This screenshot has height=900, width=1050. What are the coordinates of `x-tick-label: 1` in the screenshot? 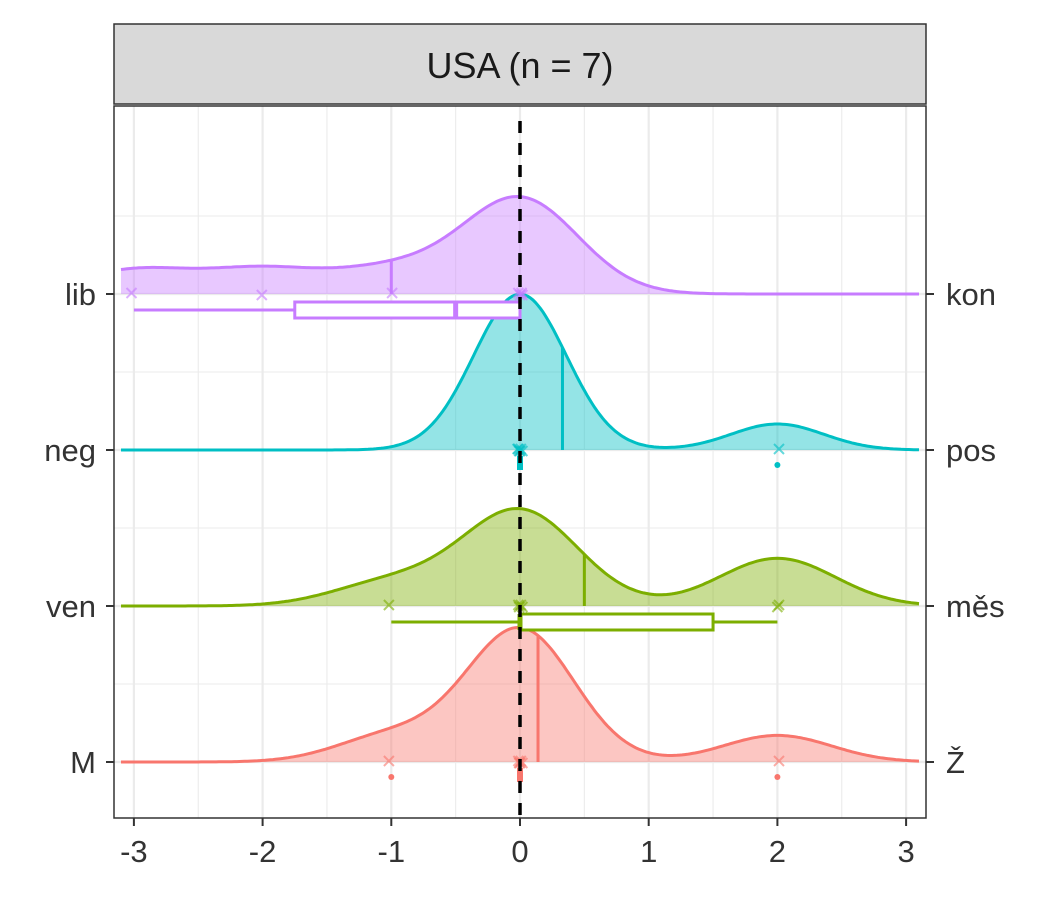 It's located at (648, 851).